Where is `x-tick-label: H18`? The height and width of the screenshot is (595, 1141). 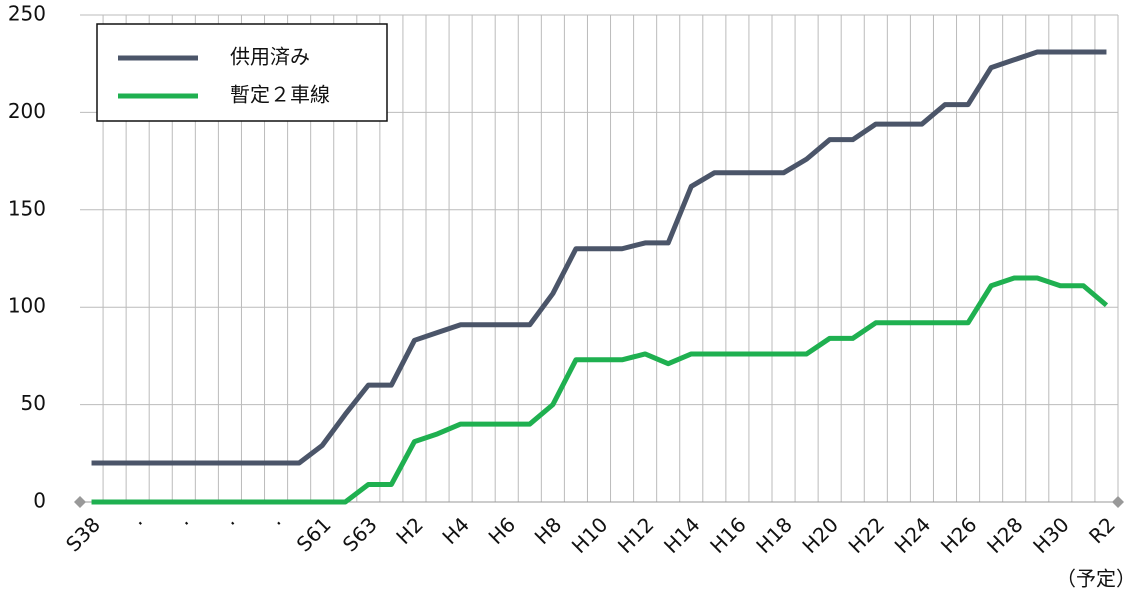
x-tick-label: H18 is located at coordinates (774, 535).